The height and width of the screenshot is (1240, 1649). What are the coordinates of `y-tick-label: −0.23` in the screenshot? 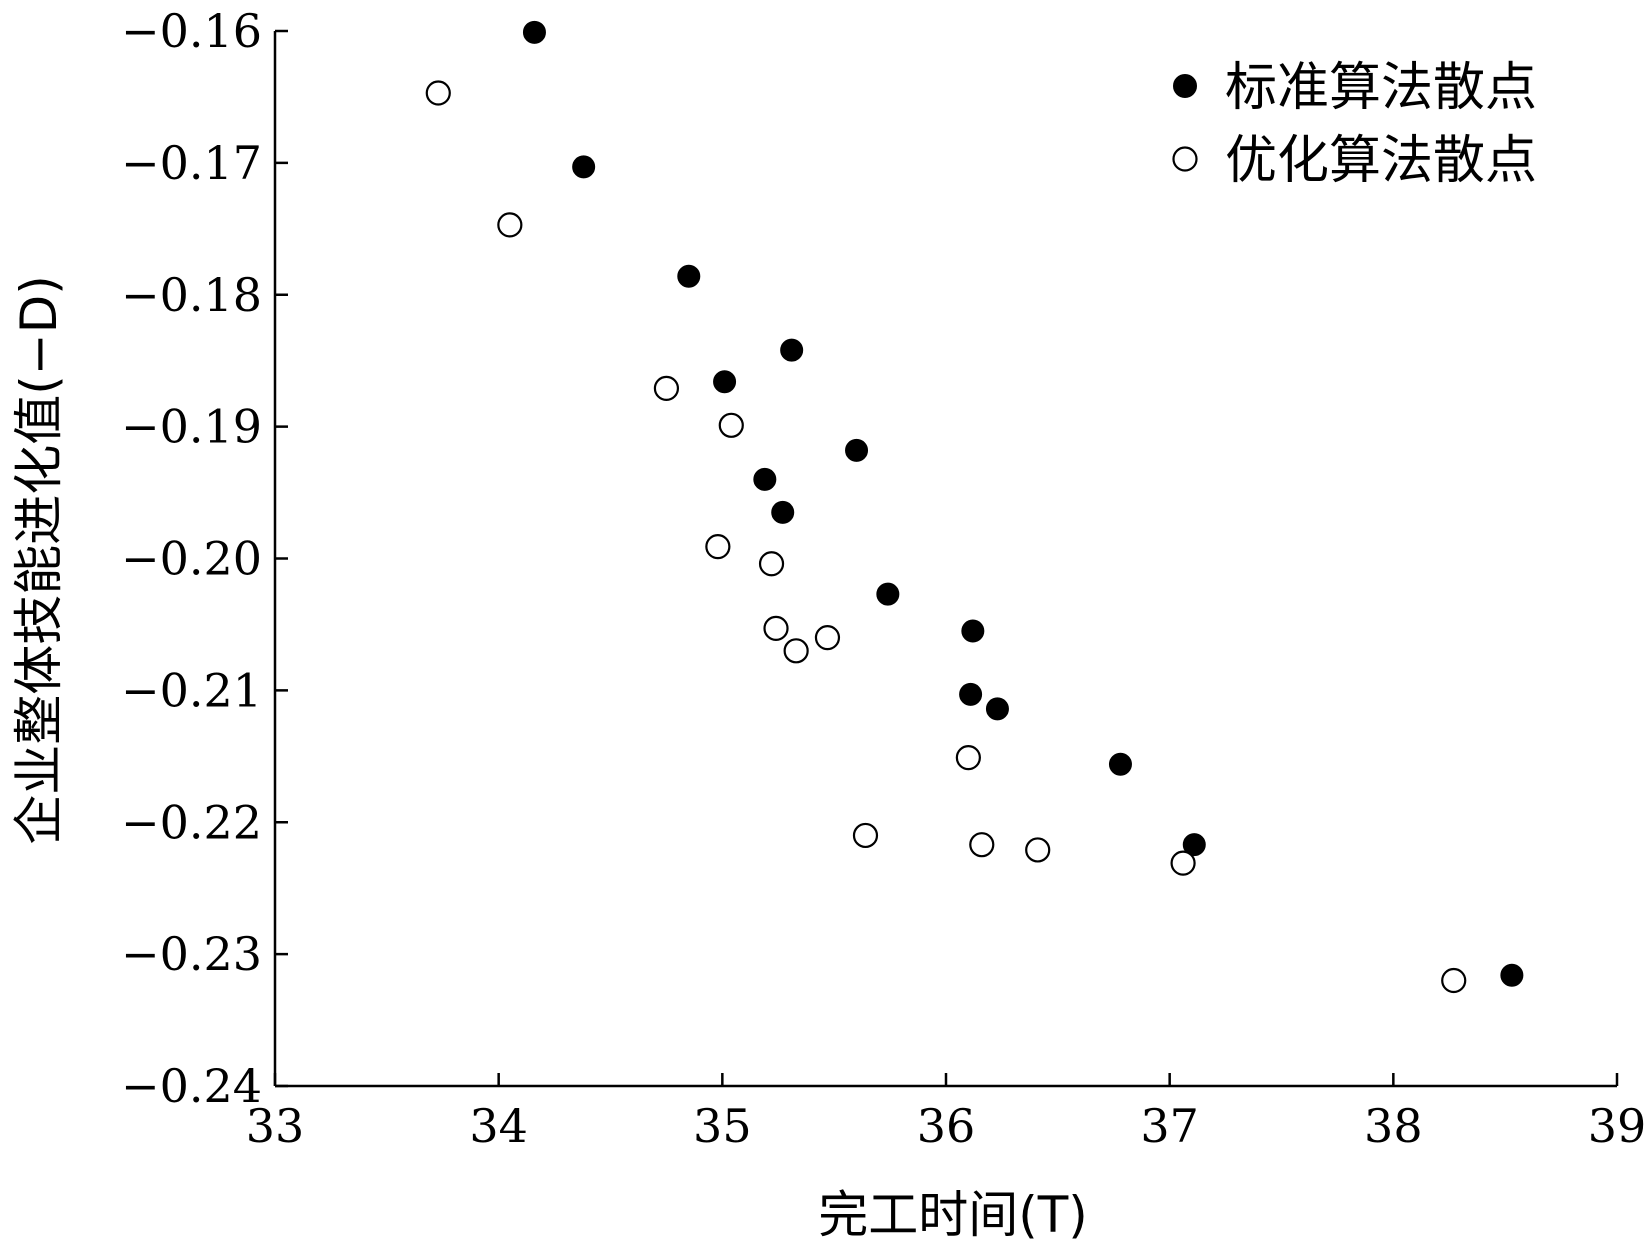 It's located at (191, 954).